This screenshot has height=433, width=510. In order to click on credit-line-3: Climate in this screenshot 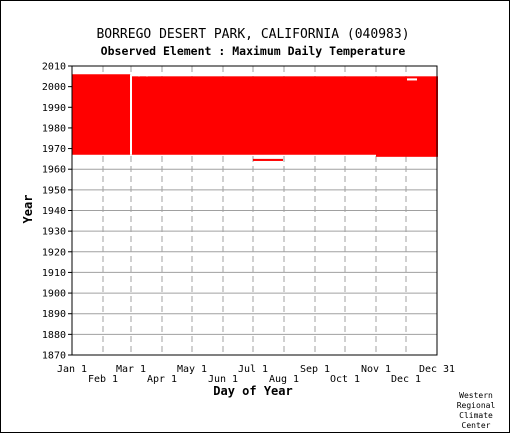, I will do `click(476, 415)`.